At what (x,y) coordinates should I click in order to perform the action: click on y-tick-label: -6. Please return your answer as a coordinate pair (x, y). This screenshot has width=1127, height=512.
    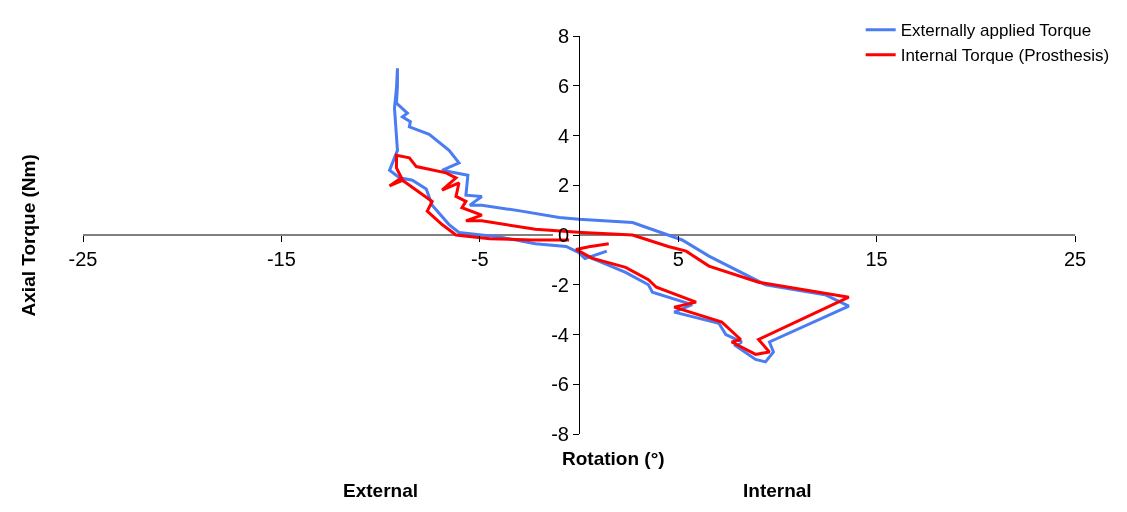
    Looking at the image, I should click on (560, 384).